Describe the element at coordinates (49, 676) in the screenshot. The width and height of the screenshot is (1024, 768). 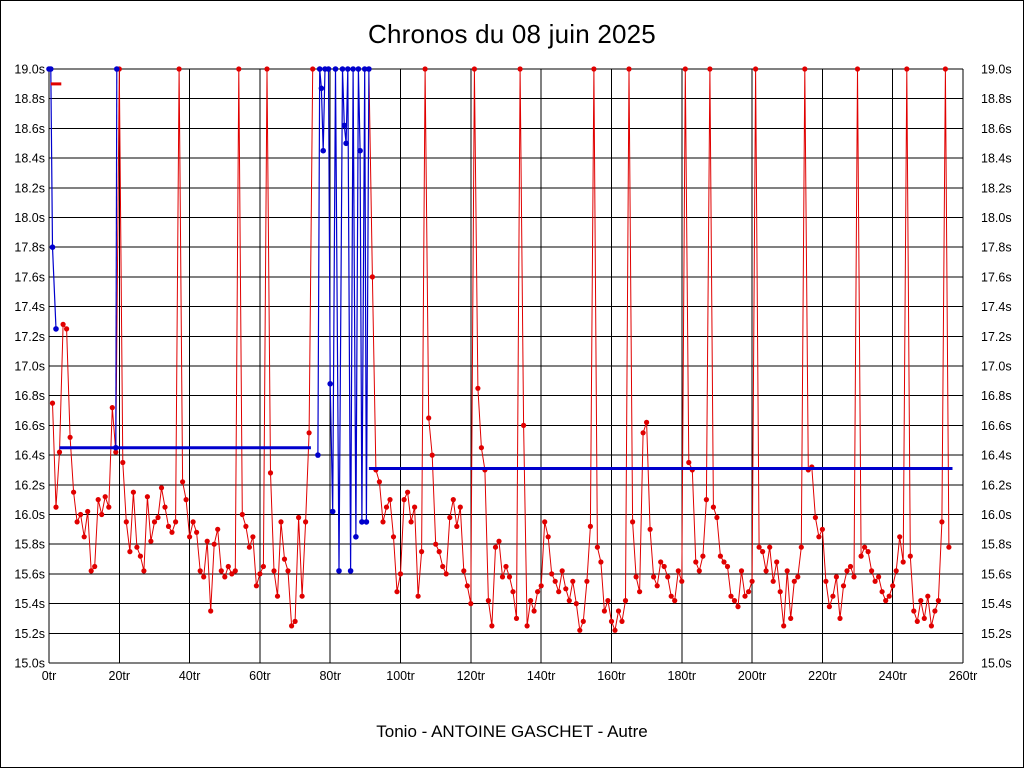
I see `svg-text: 0tr` at that location.